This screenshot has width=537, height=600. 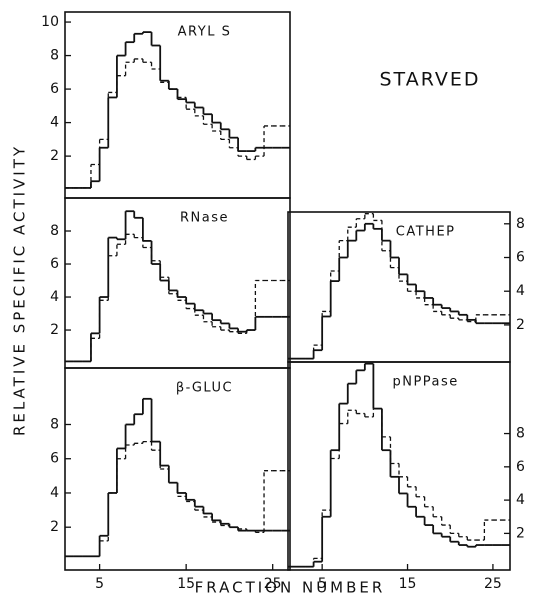 I want to click on panel-title: RNase, so click(x=204, y=218).